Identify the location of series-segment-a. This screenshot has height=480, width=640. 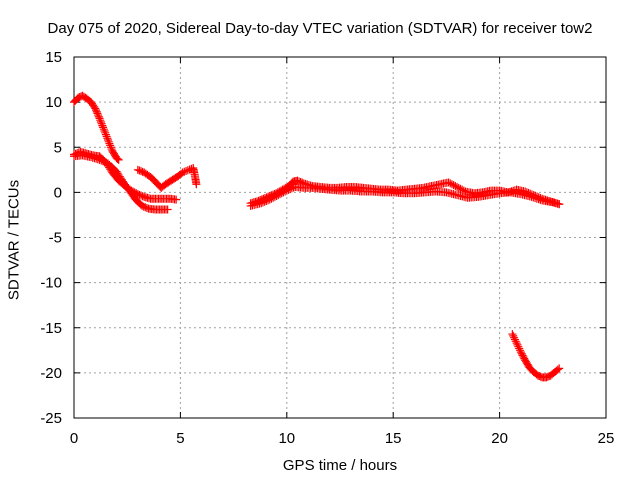
(96, 127).